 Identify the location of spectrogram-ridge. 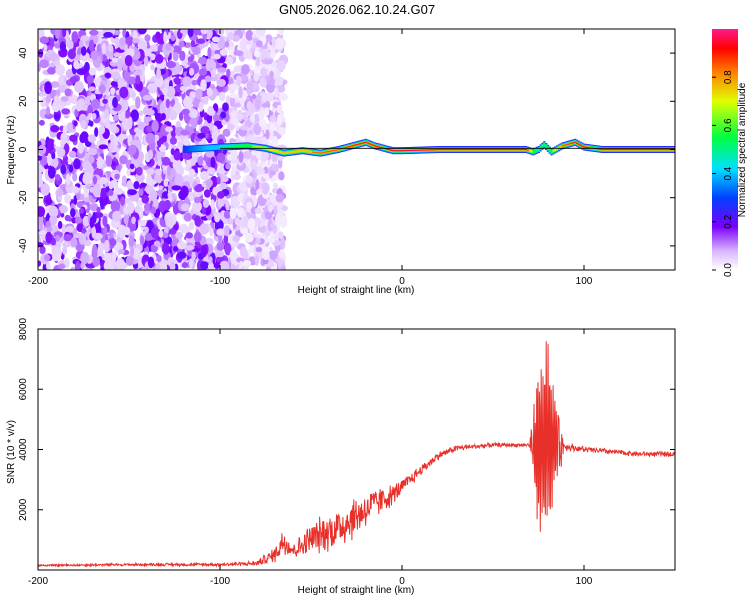
(428, 147).